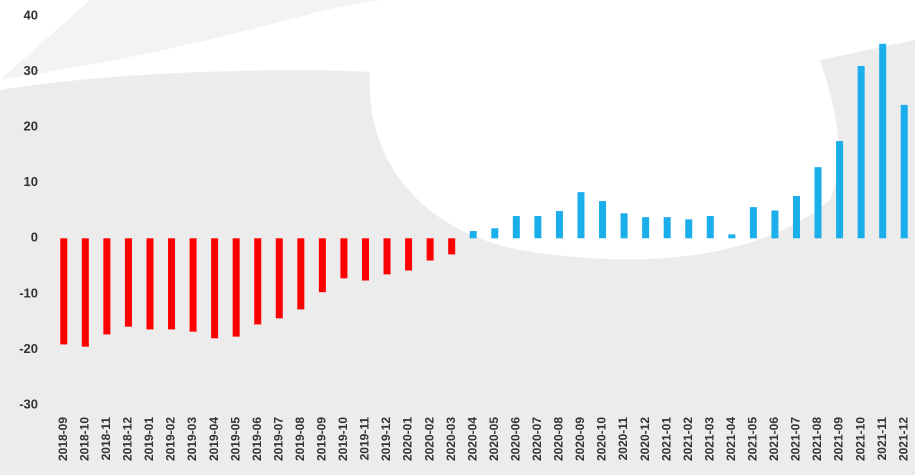 The image size is (915, 475). I want to click on x-tick-label: 2020-04, so click(472, 439).